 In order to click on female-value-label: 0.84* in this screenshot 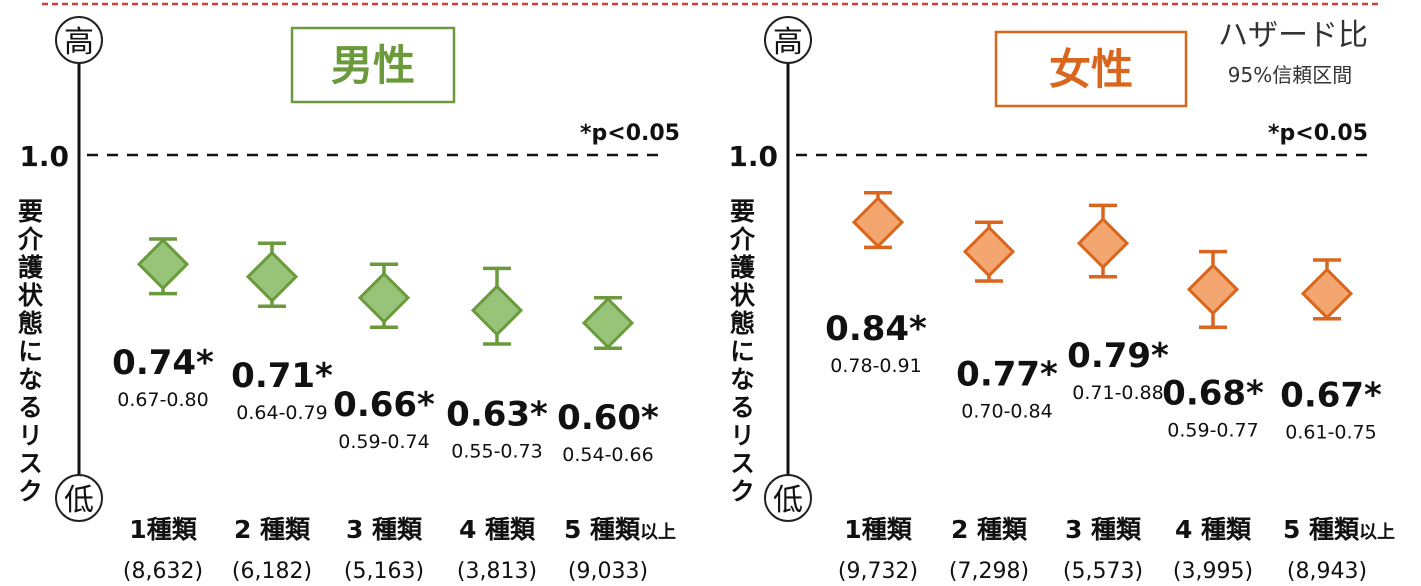, I will do `click(876, 329)`.